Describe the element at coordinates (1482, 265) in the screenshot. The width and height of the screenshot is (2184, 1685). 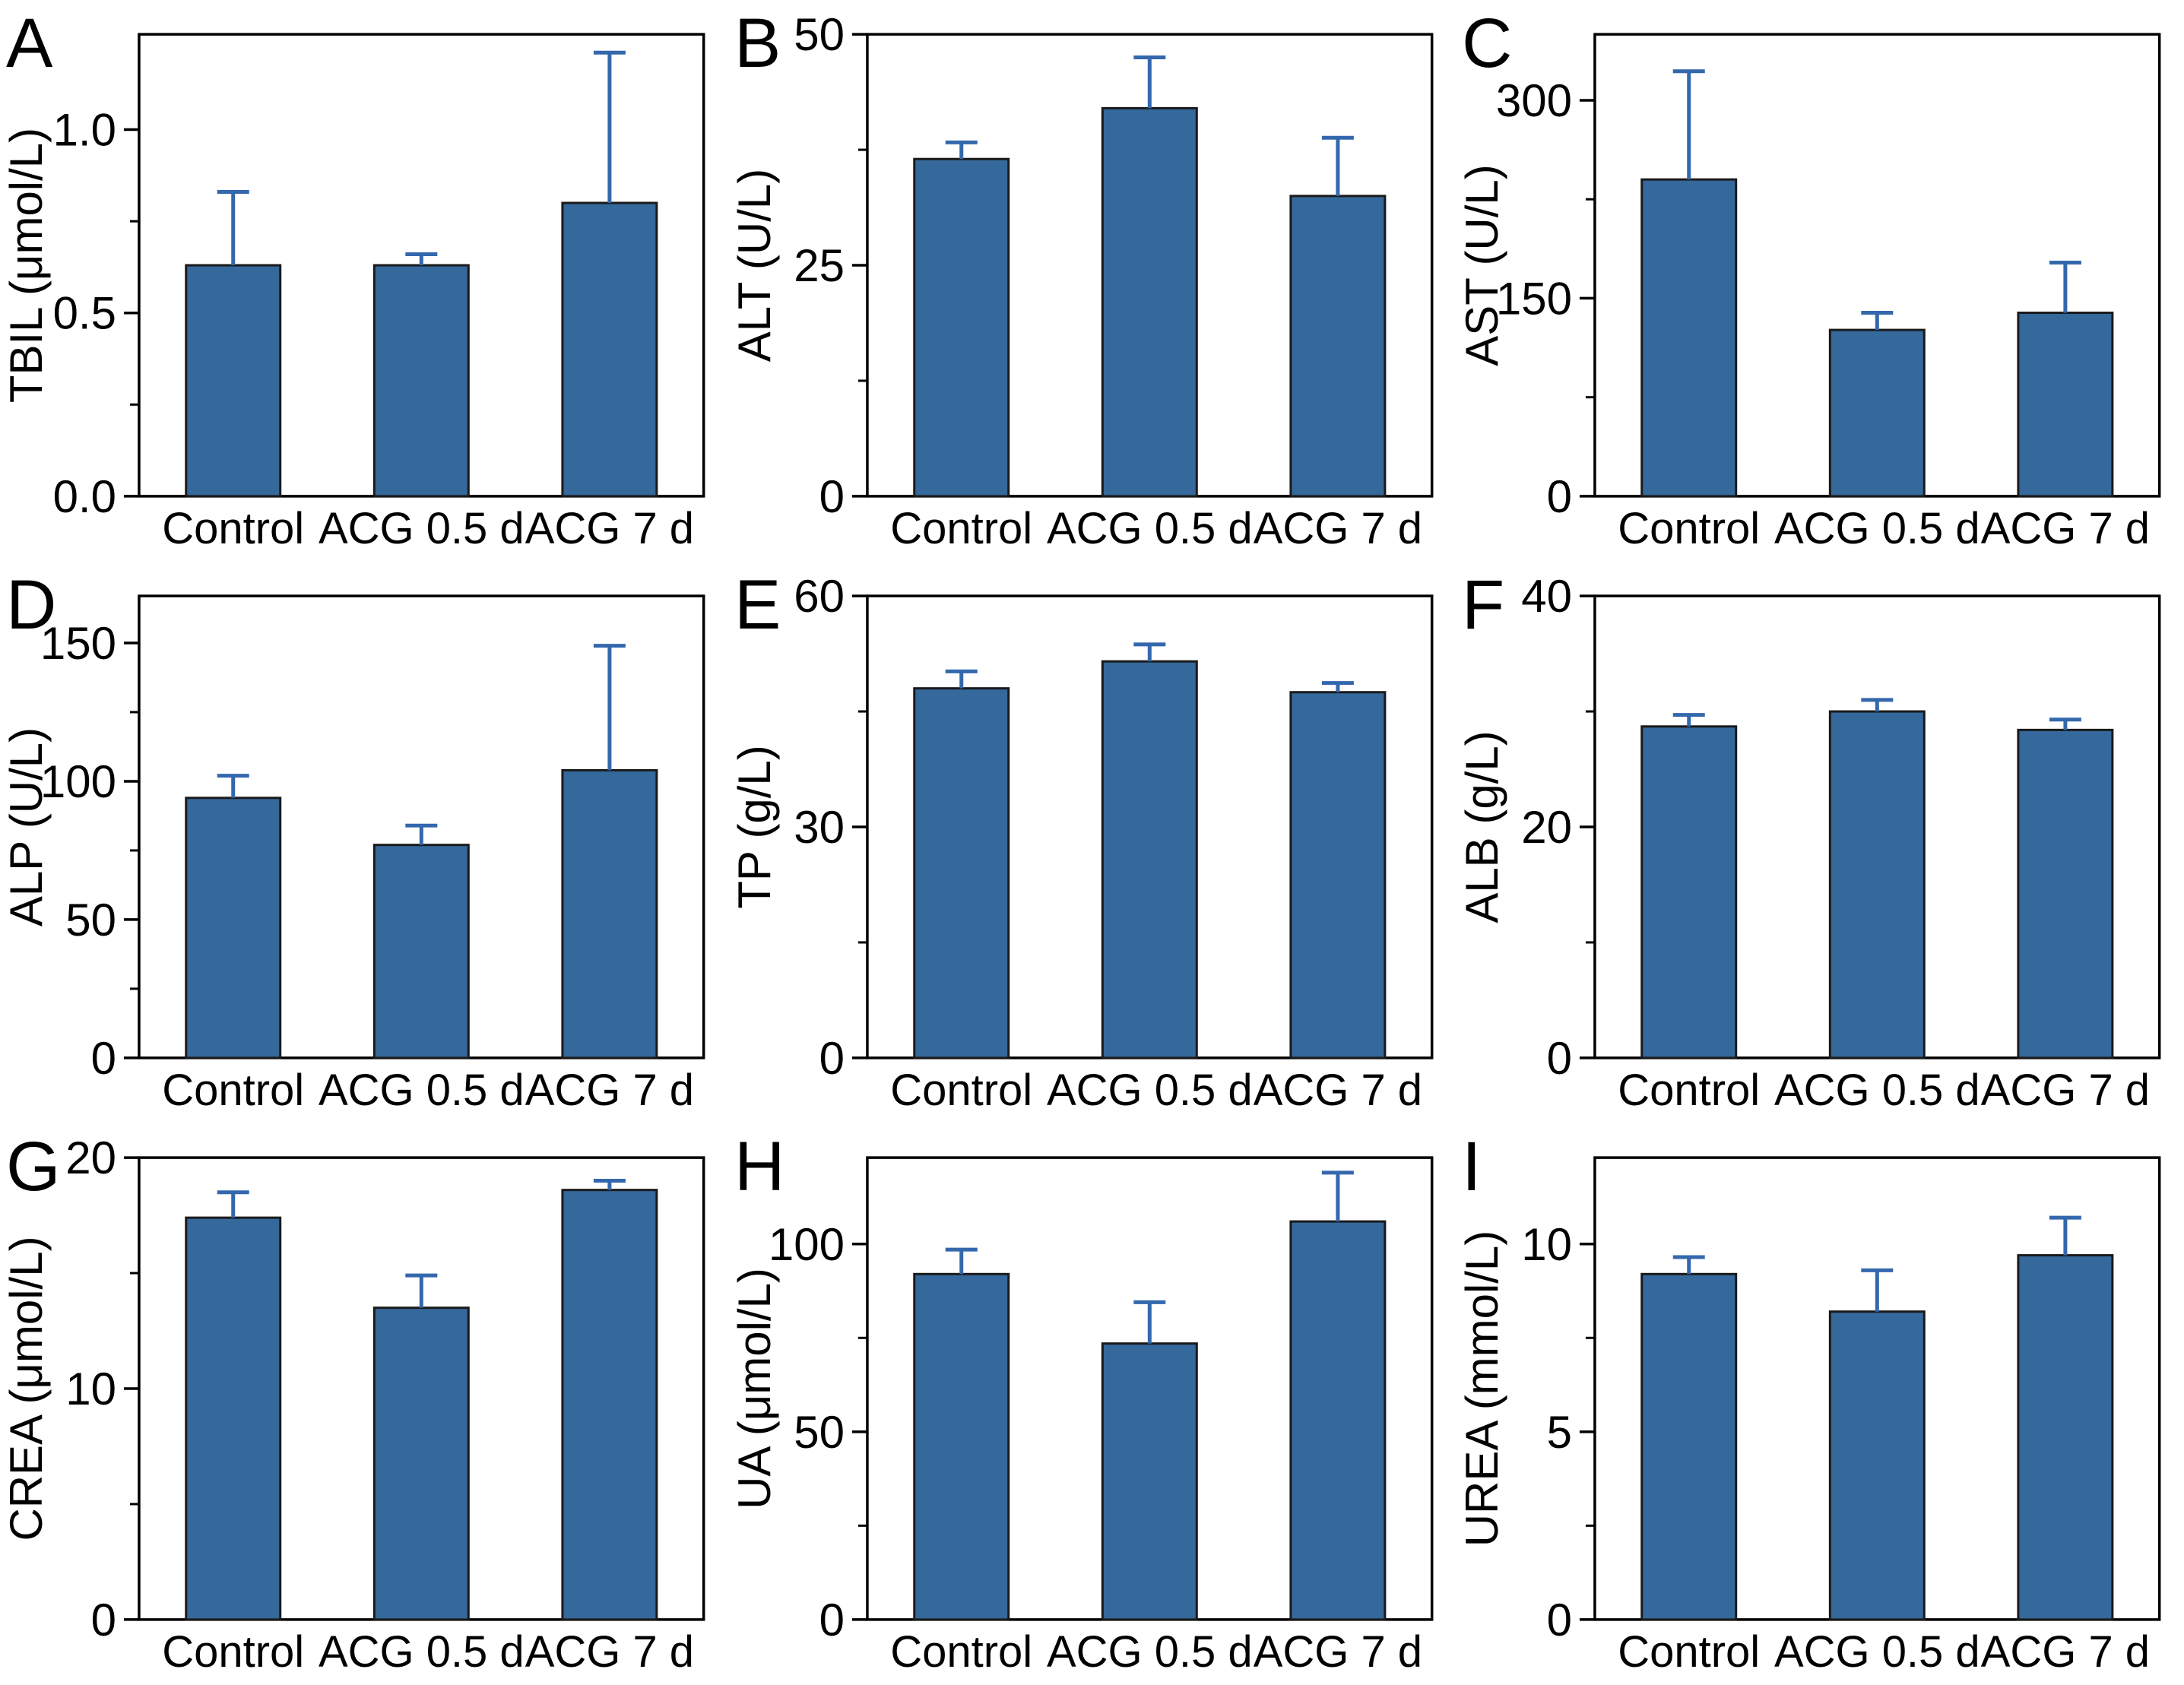
I see `y-axis-label: AST (U/L)` at that location.